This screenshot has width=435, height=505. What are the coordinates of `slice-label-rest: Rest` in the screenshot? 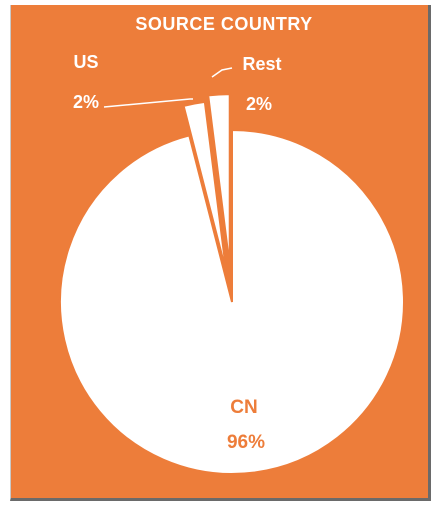 It's located at (261, 64).